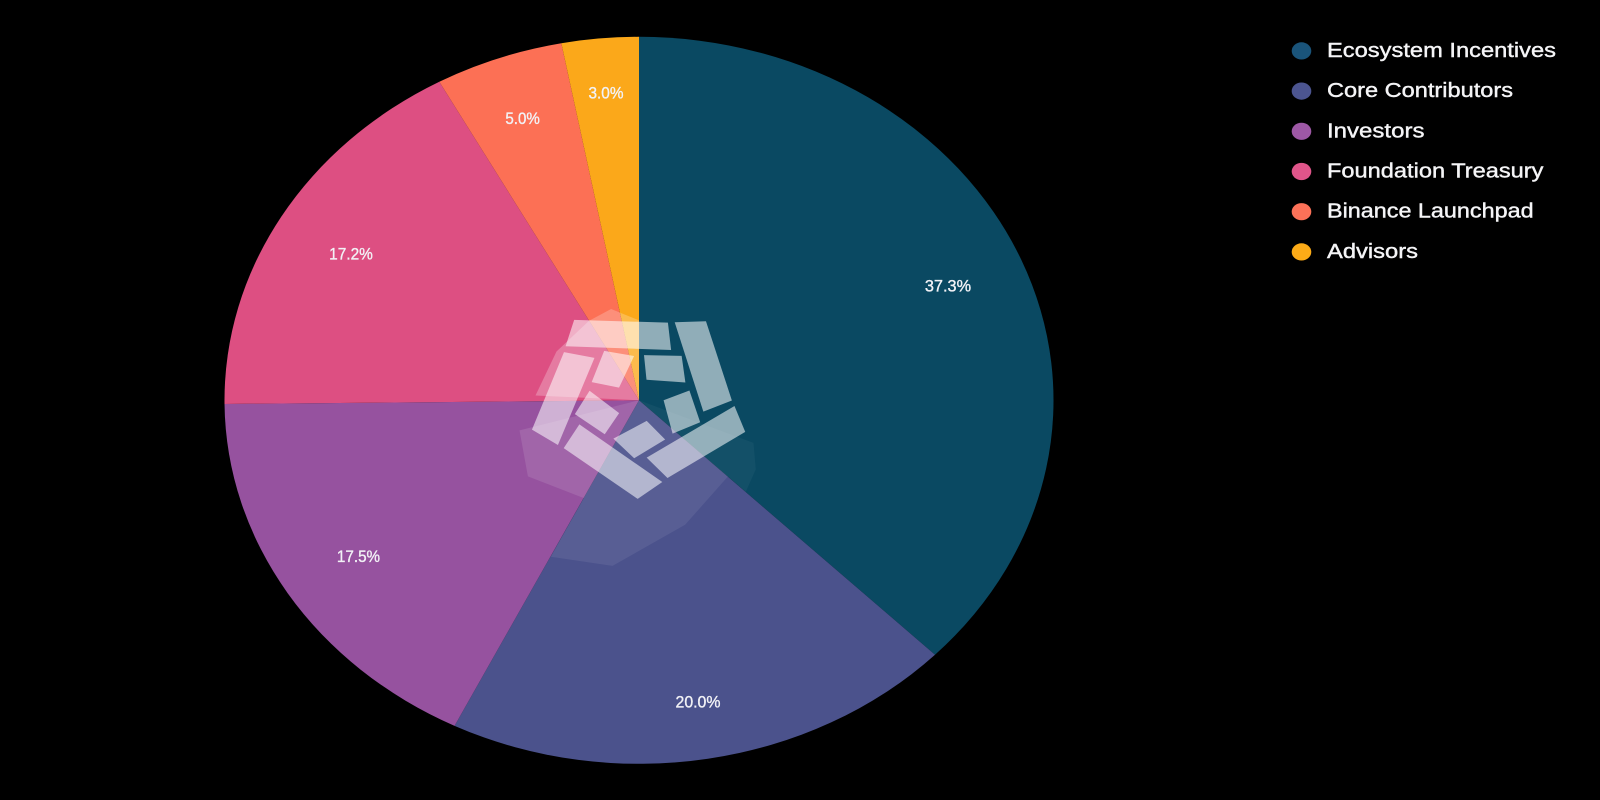  What do you see at coordinates (1435, 172) in the screenshot?
I see `svg-text: Foundation Treasury` at bounding box center [1435, 172].